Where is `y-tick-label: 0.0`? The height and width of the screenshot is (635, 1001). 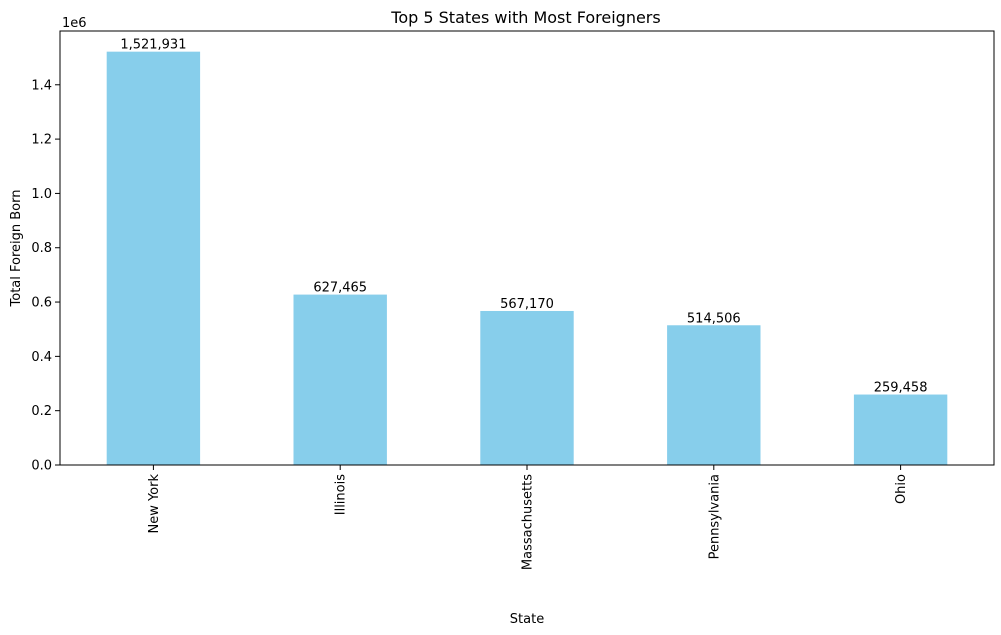
y-tick-label: 0.0 is located at coordinates (41, 466).